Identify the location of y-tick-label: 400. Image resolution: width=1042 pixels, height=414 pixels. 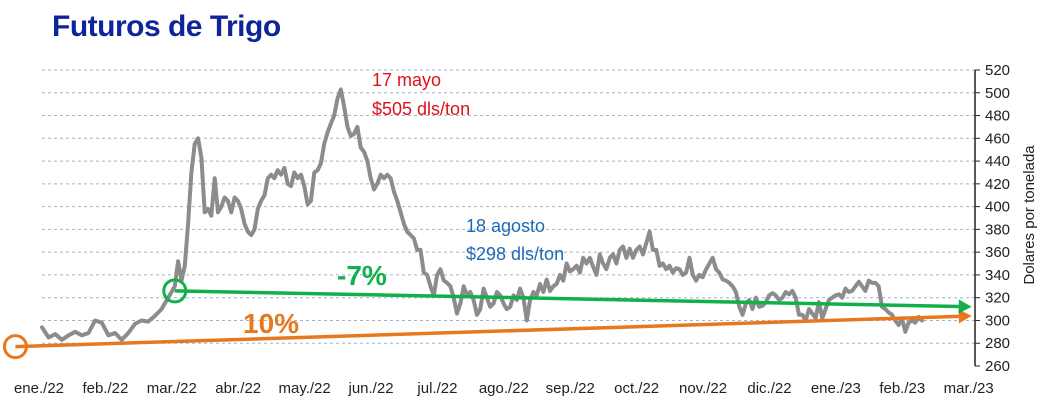
(997, 207).